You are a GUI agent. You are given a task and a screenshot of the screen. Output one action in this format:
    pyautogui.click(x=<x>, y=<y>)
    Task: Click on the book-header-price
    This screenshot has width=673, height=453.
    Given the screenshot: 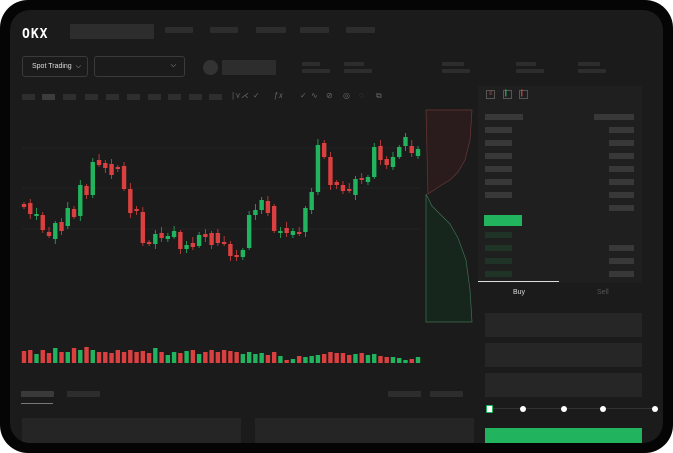 What is the action you would take?
    pyautogui.click(x=504, y=117)
    